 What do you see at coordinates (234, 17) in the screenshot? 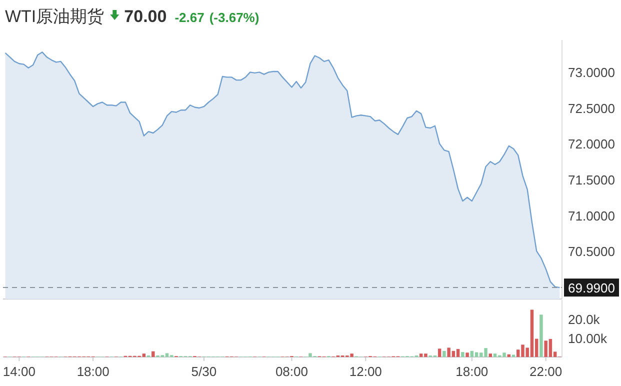
I see `text: (-3.67%)` at bounding box center [234, 17].